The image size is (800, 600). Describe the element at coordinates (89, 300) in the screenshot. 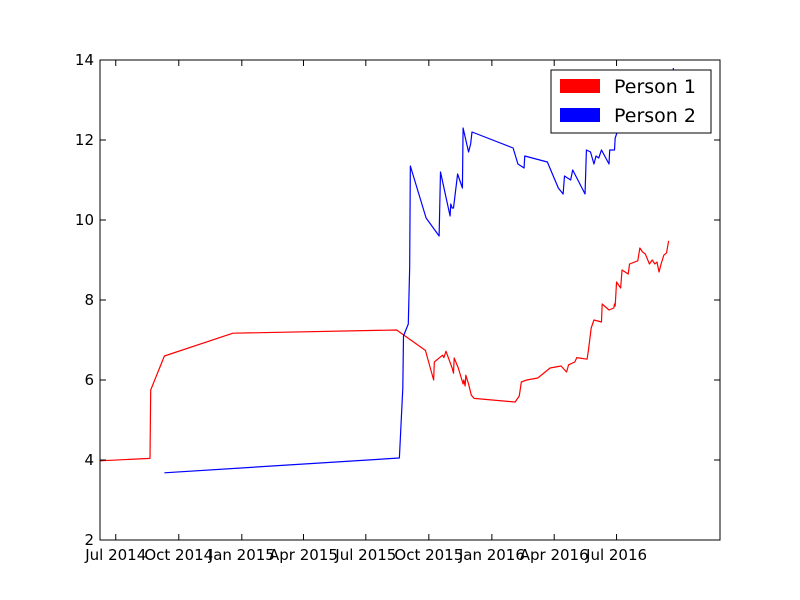

I see `y-tick-label: 8` at that location.